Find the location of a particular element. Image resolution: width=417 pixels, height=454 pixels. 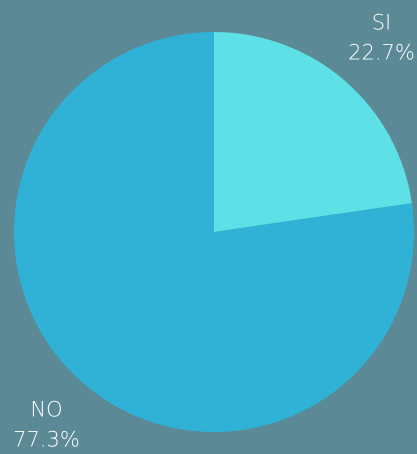

slice-category-label: SI is located at coordinates (382, 22).